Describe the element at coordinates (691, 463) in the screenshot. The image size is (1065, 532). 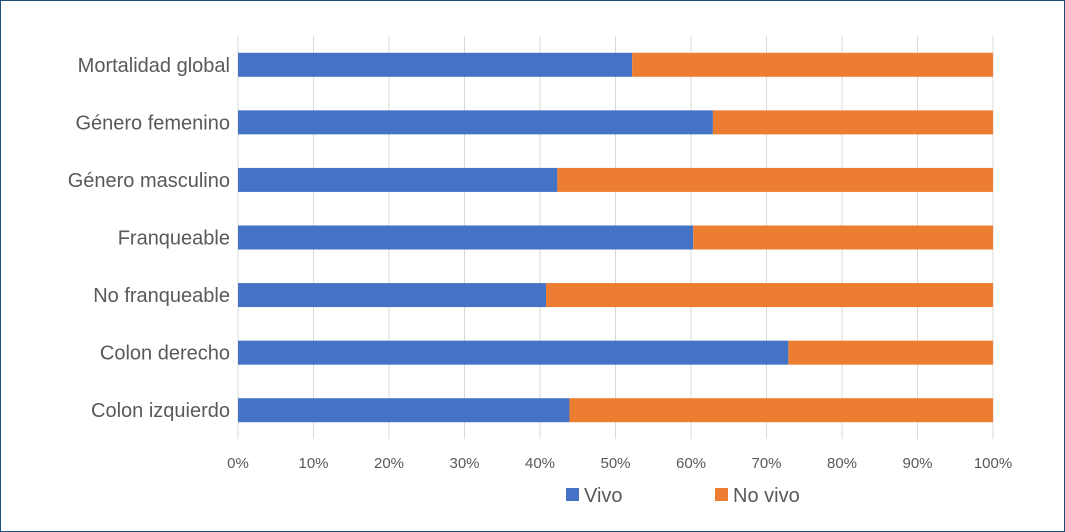
I see `x-tick-label: 60%` at that location.